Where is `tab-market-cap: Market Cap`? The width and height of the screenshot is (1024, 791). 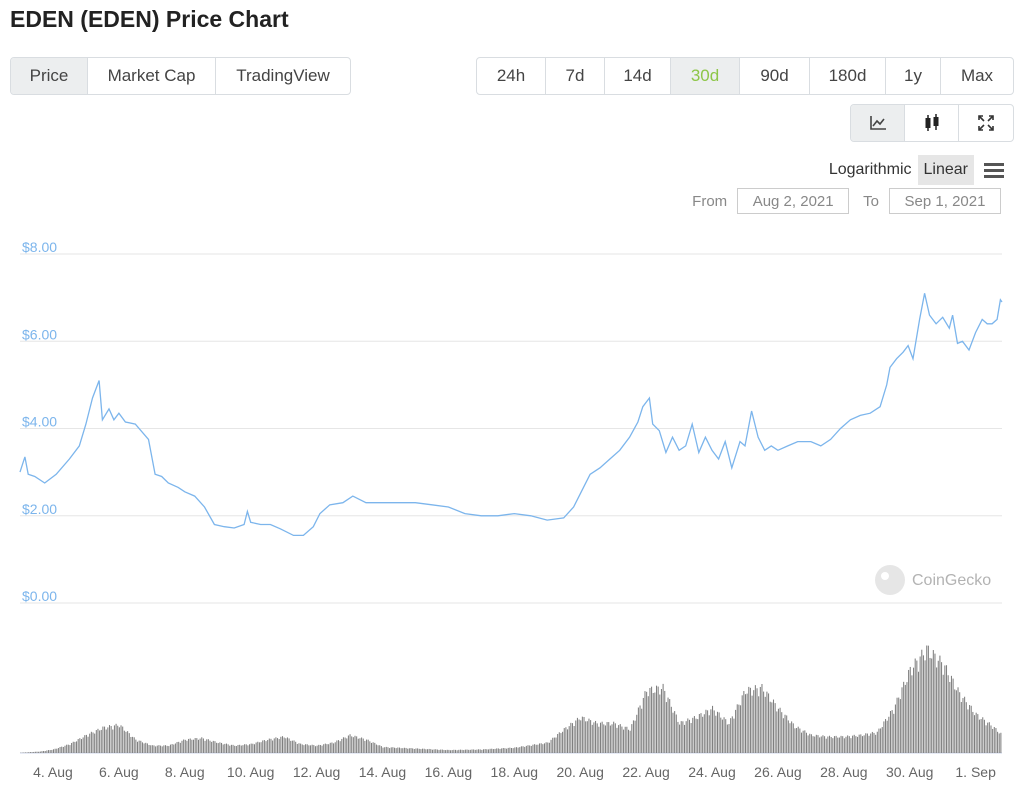
tab-market-cap: Market Cap is located at coordinates (152, 76).